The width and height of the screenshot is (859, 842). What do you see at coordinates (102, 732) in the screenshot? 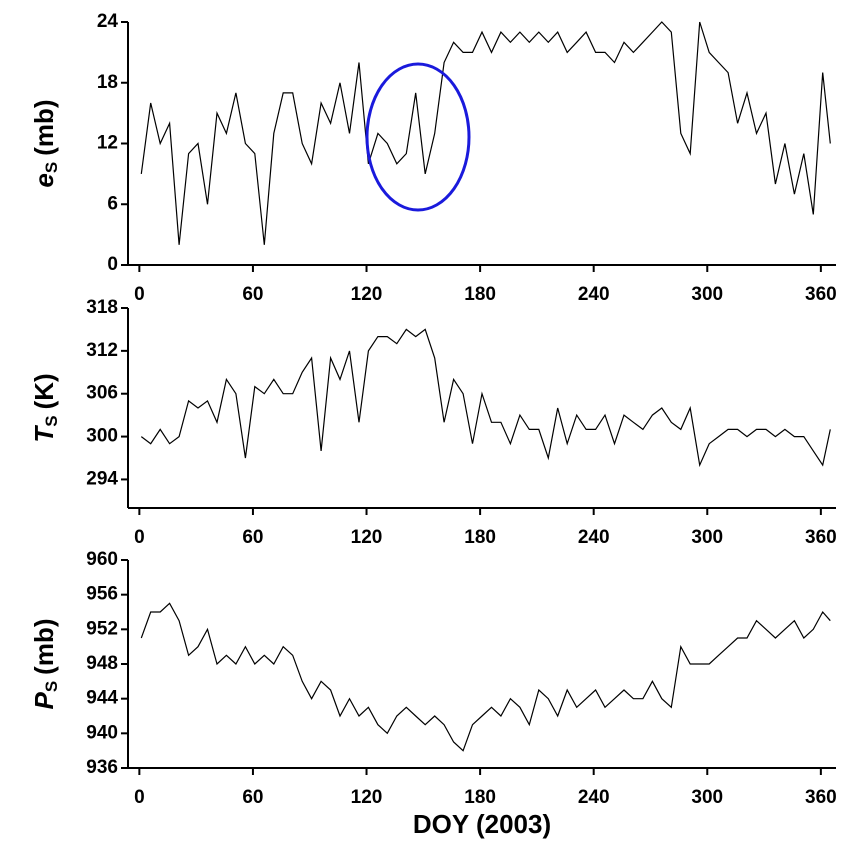
I see `y-tick-label: 940` at bounding box center [102, 732].